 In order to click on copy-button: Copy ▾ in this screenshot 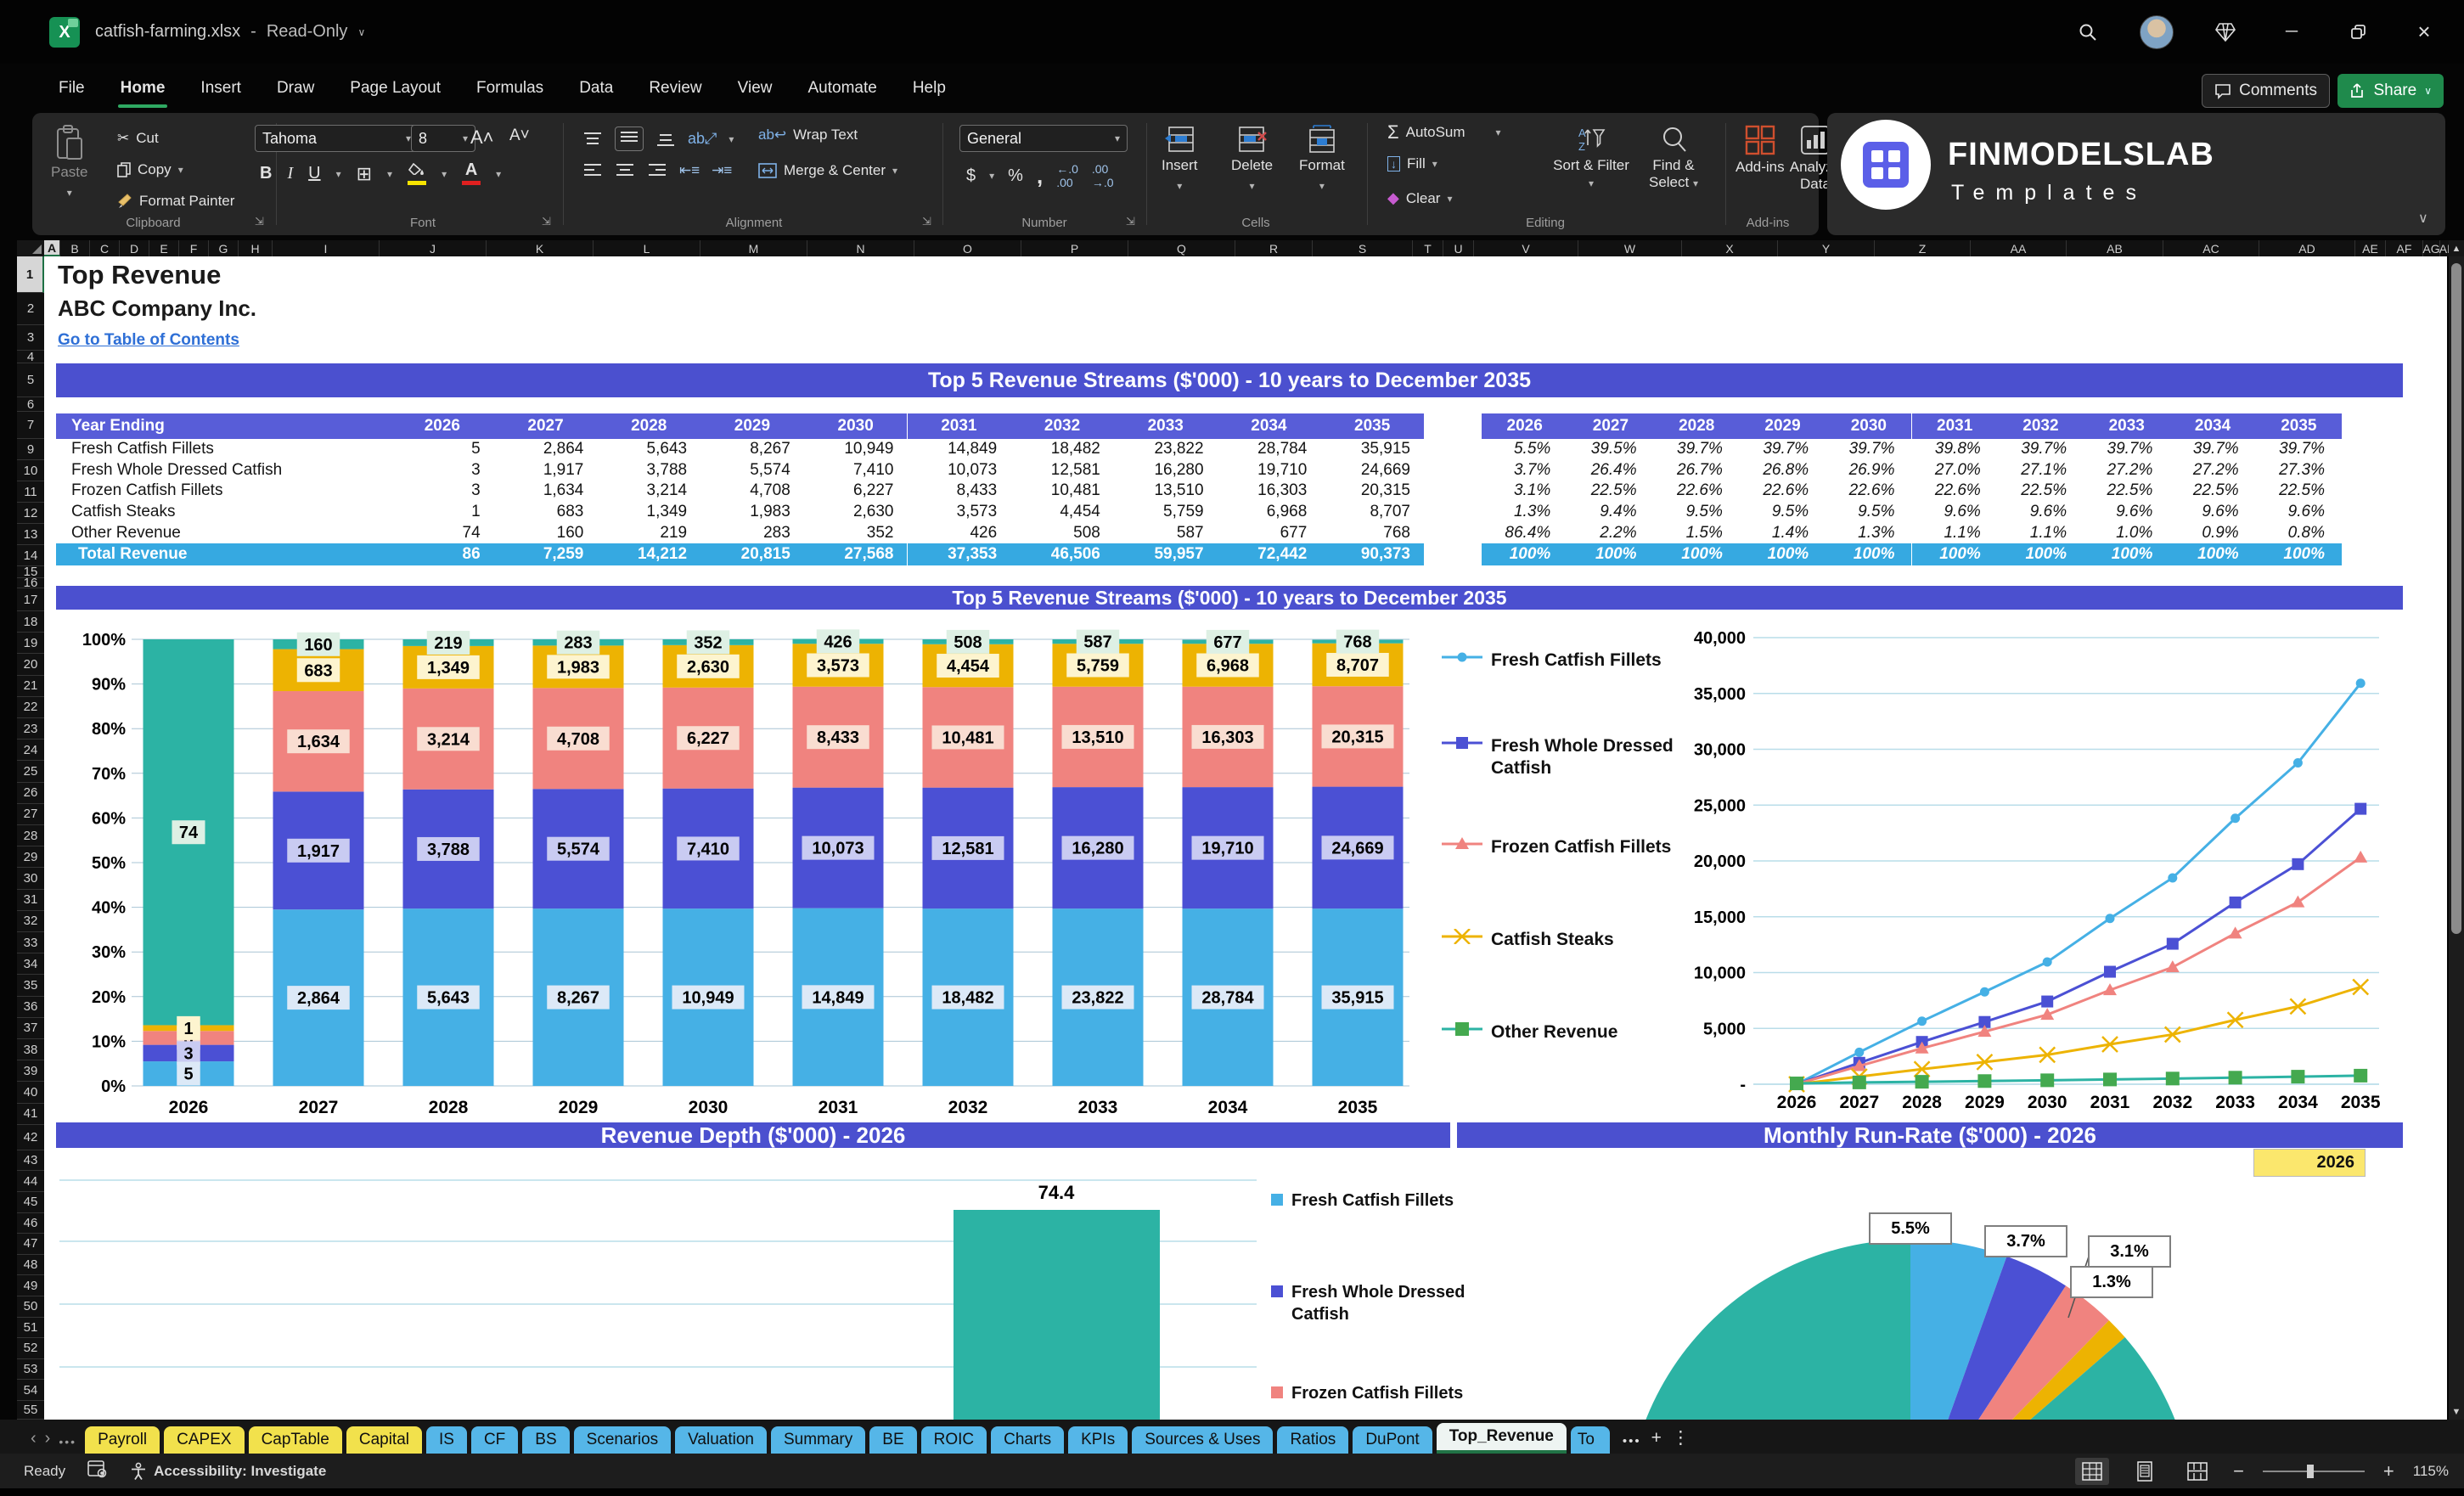, I will do `click(150, 169)`.